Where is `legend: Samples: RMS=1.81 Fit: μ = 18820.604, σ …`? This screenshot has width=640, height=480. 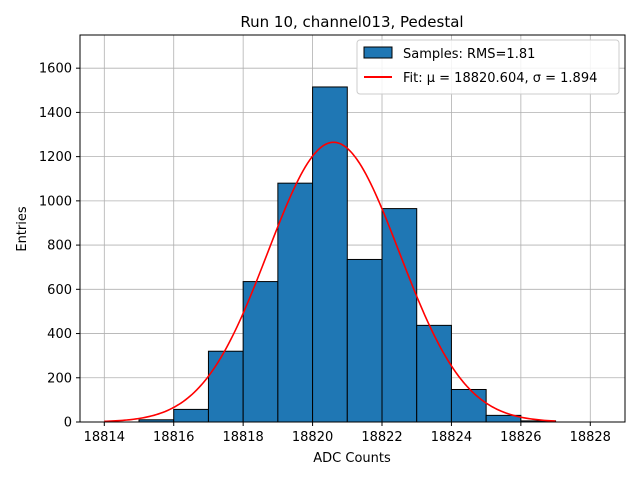 legend: Samples: RMS=1.81 Fit: μ = 18820.604, σ … is located at coordinates (488, 67).